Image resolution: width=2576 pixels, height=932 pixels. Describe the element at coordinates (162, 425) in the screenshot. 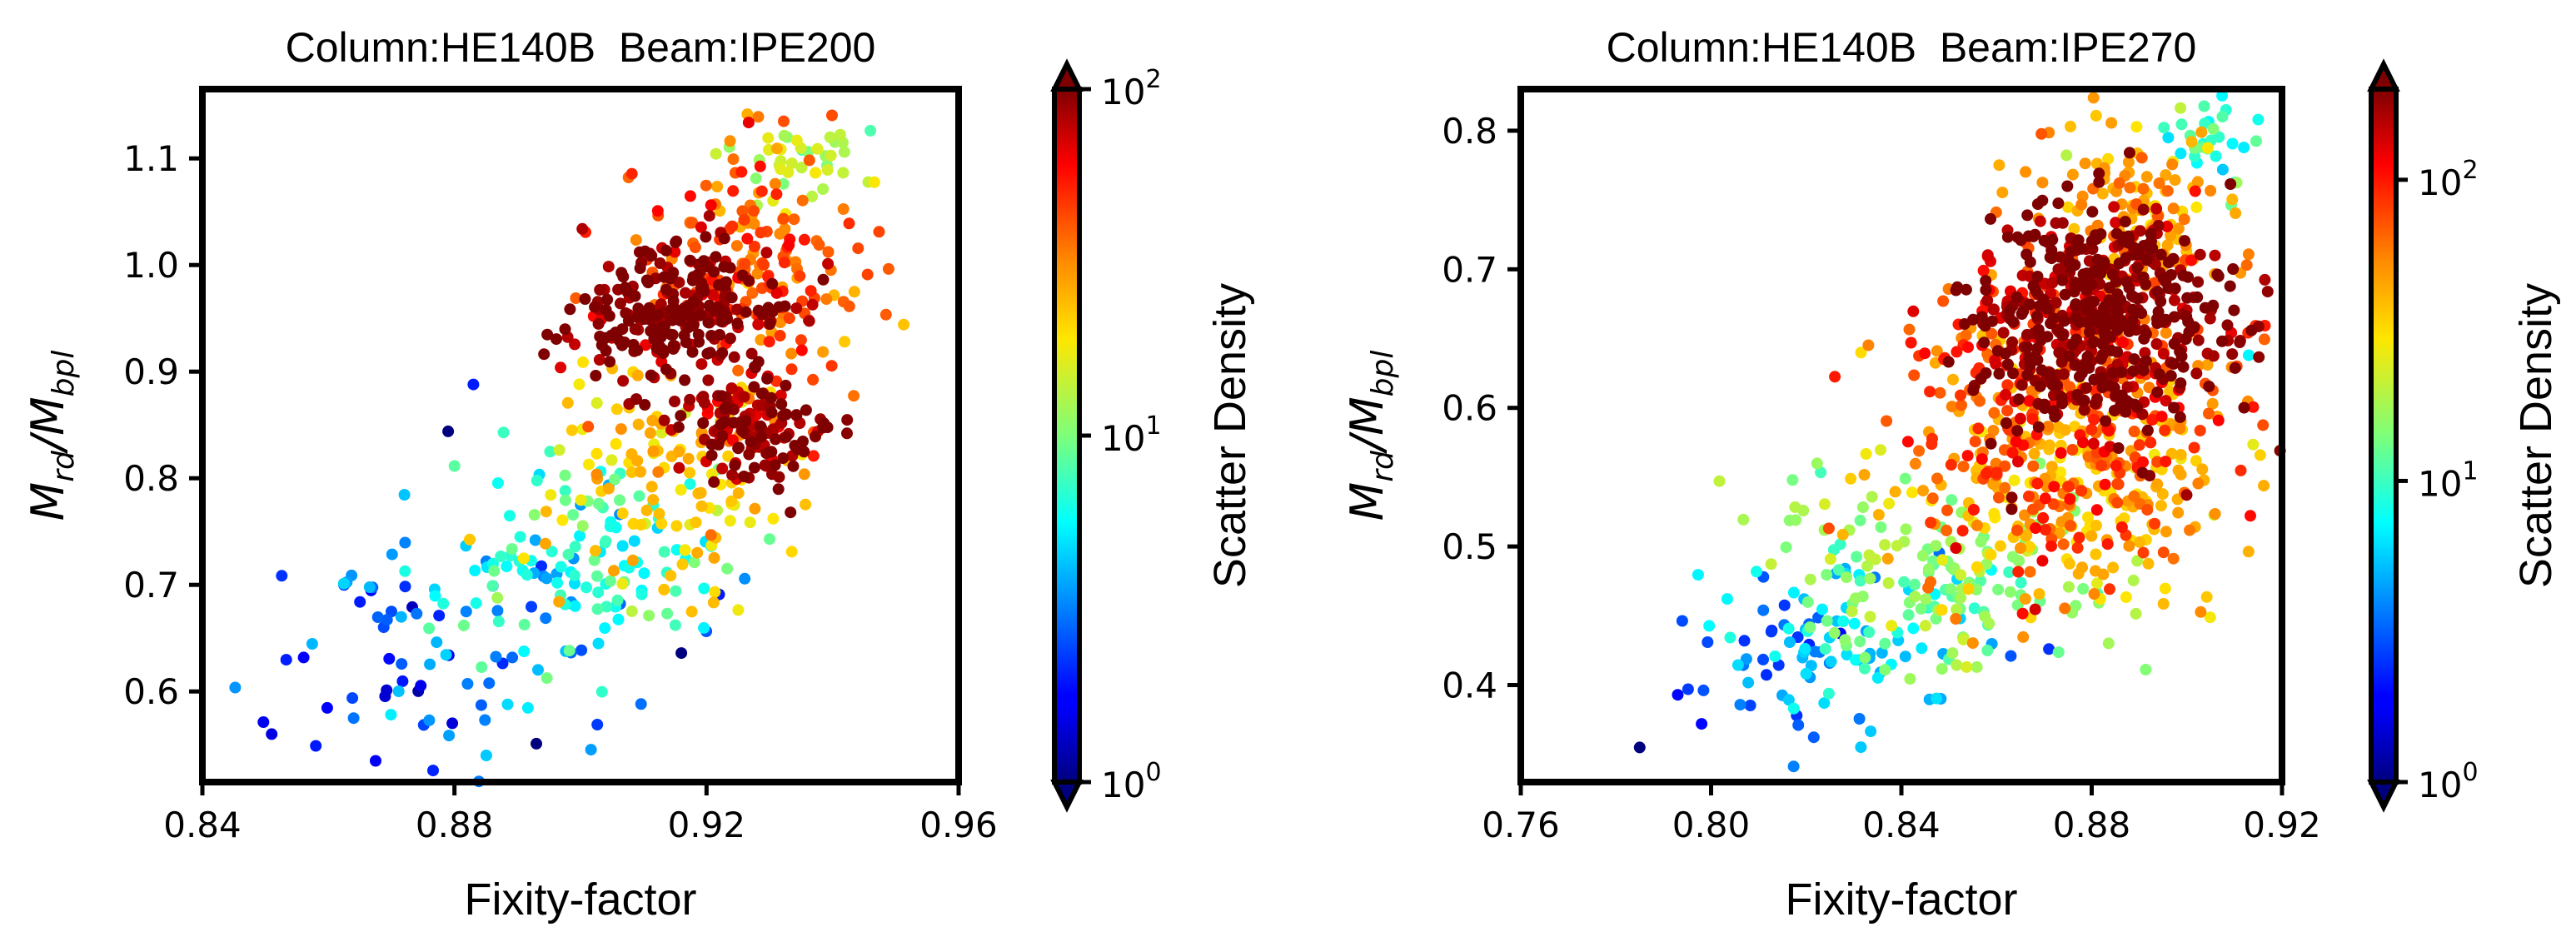

I see `y-ticks-left: 0.6 0.7 0.8 0.9 1.0 1.1` at that location.